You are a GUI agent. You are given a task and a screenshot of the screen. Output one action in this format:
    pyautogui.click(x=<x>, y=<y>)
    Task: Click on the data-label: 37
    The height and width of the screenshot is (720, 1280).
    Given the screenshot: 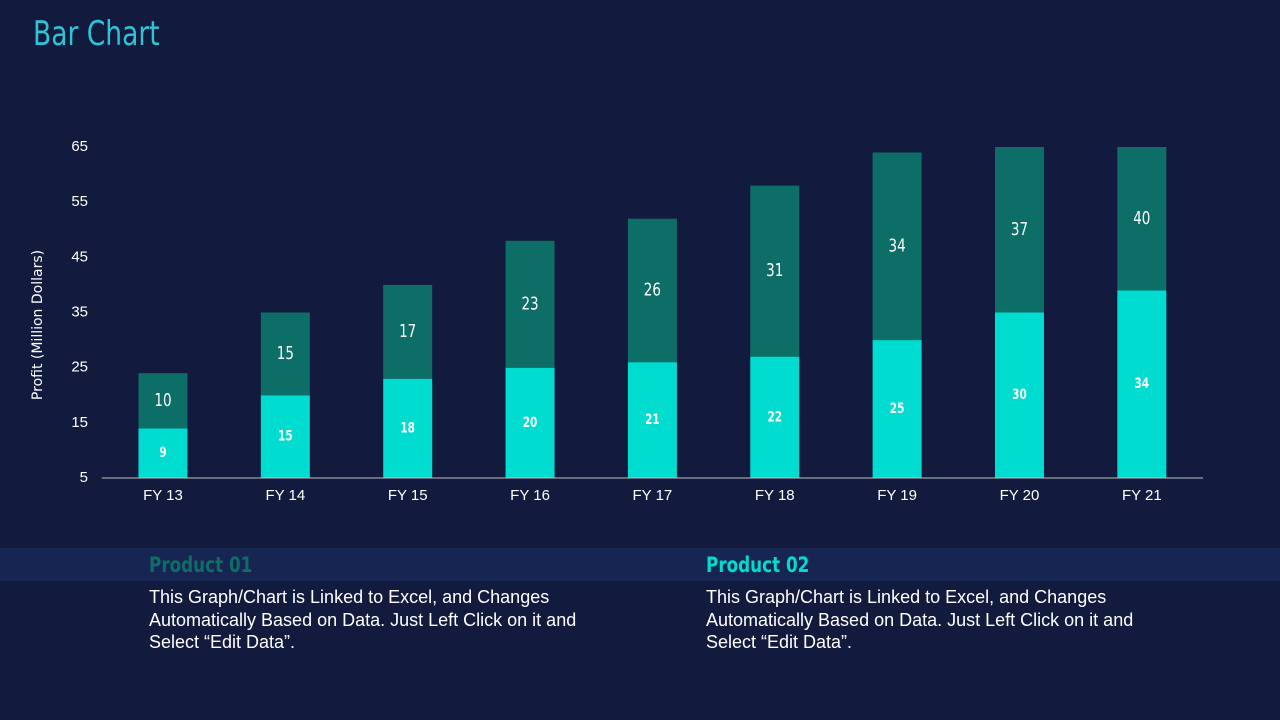 What is the action you would take?
    pyautogui.click(x=1019, y=228)
    